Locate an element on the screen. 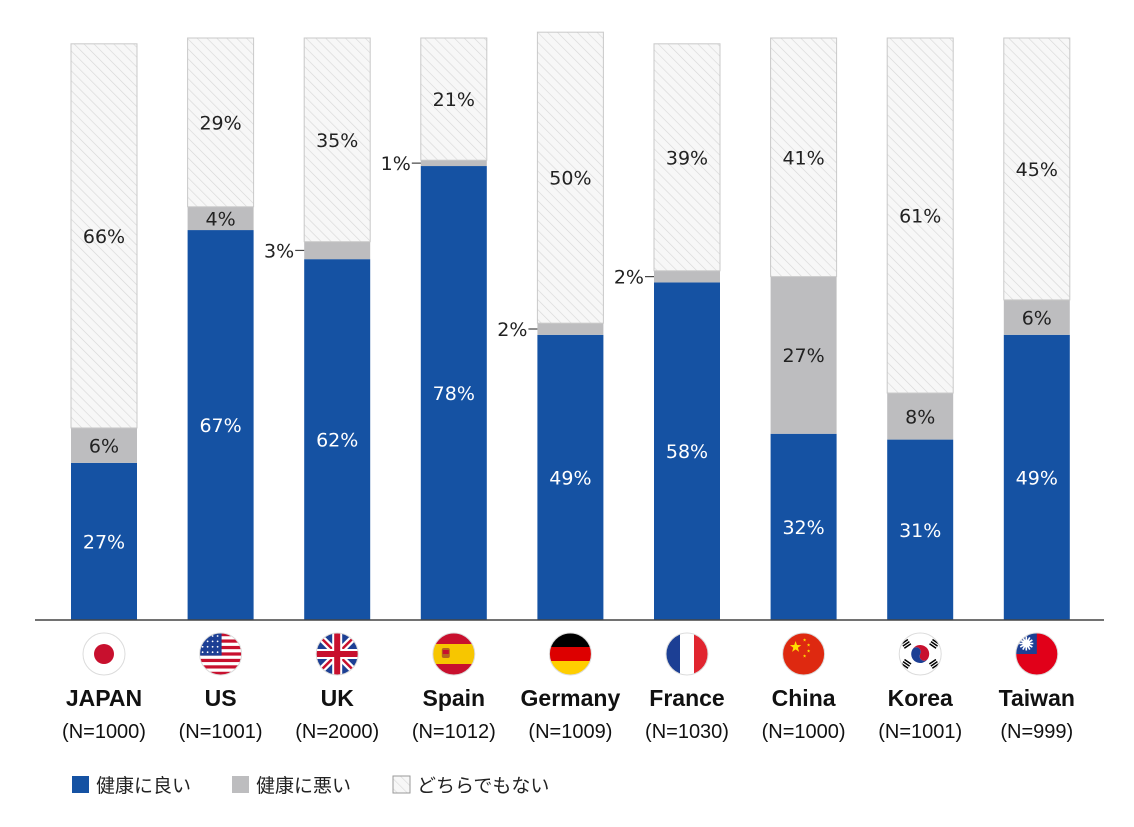 The width and height of the screenshot is (1134, 827). data-label-spain-good: 78% is located at coordinates (454, 394).